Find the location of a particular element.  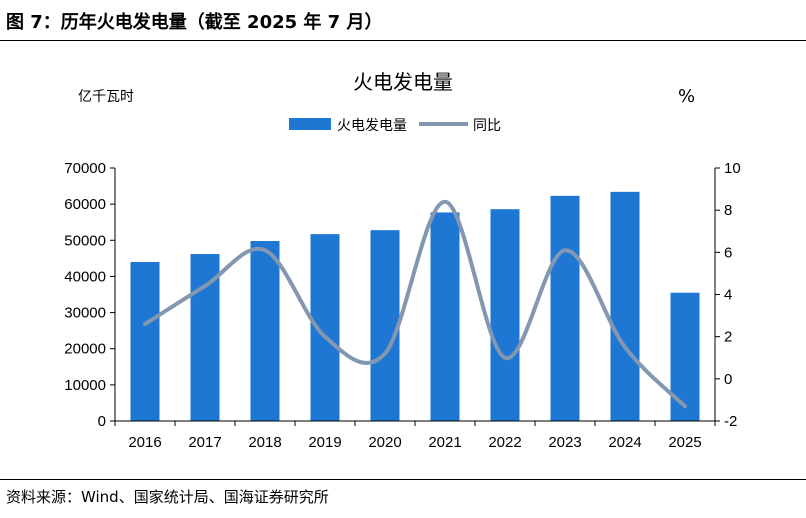

x-tick-label-2021: 2021 is located at coordinates (444, 442).